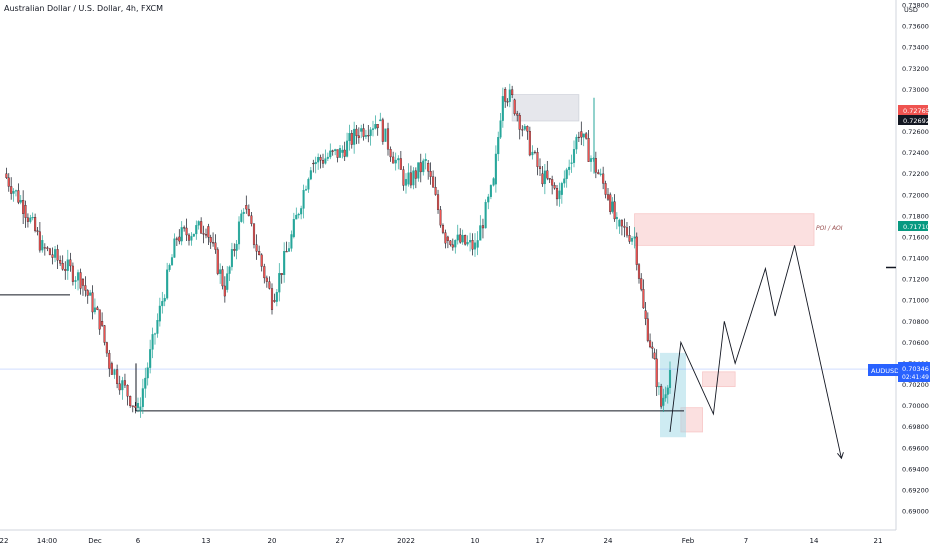  I want to click on time-tick-label: 20, so click(272, 541).